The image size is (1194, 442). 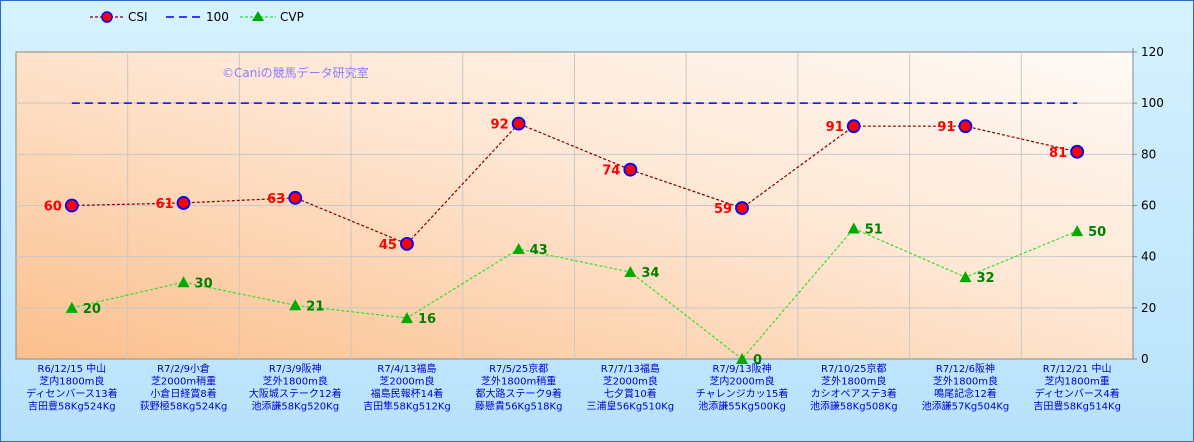 I want to click on x-category-line: R7/2/9小倉, so click(x=183, y=368).